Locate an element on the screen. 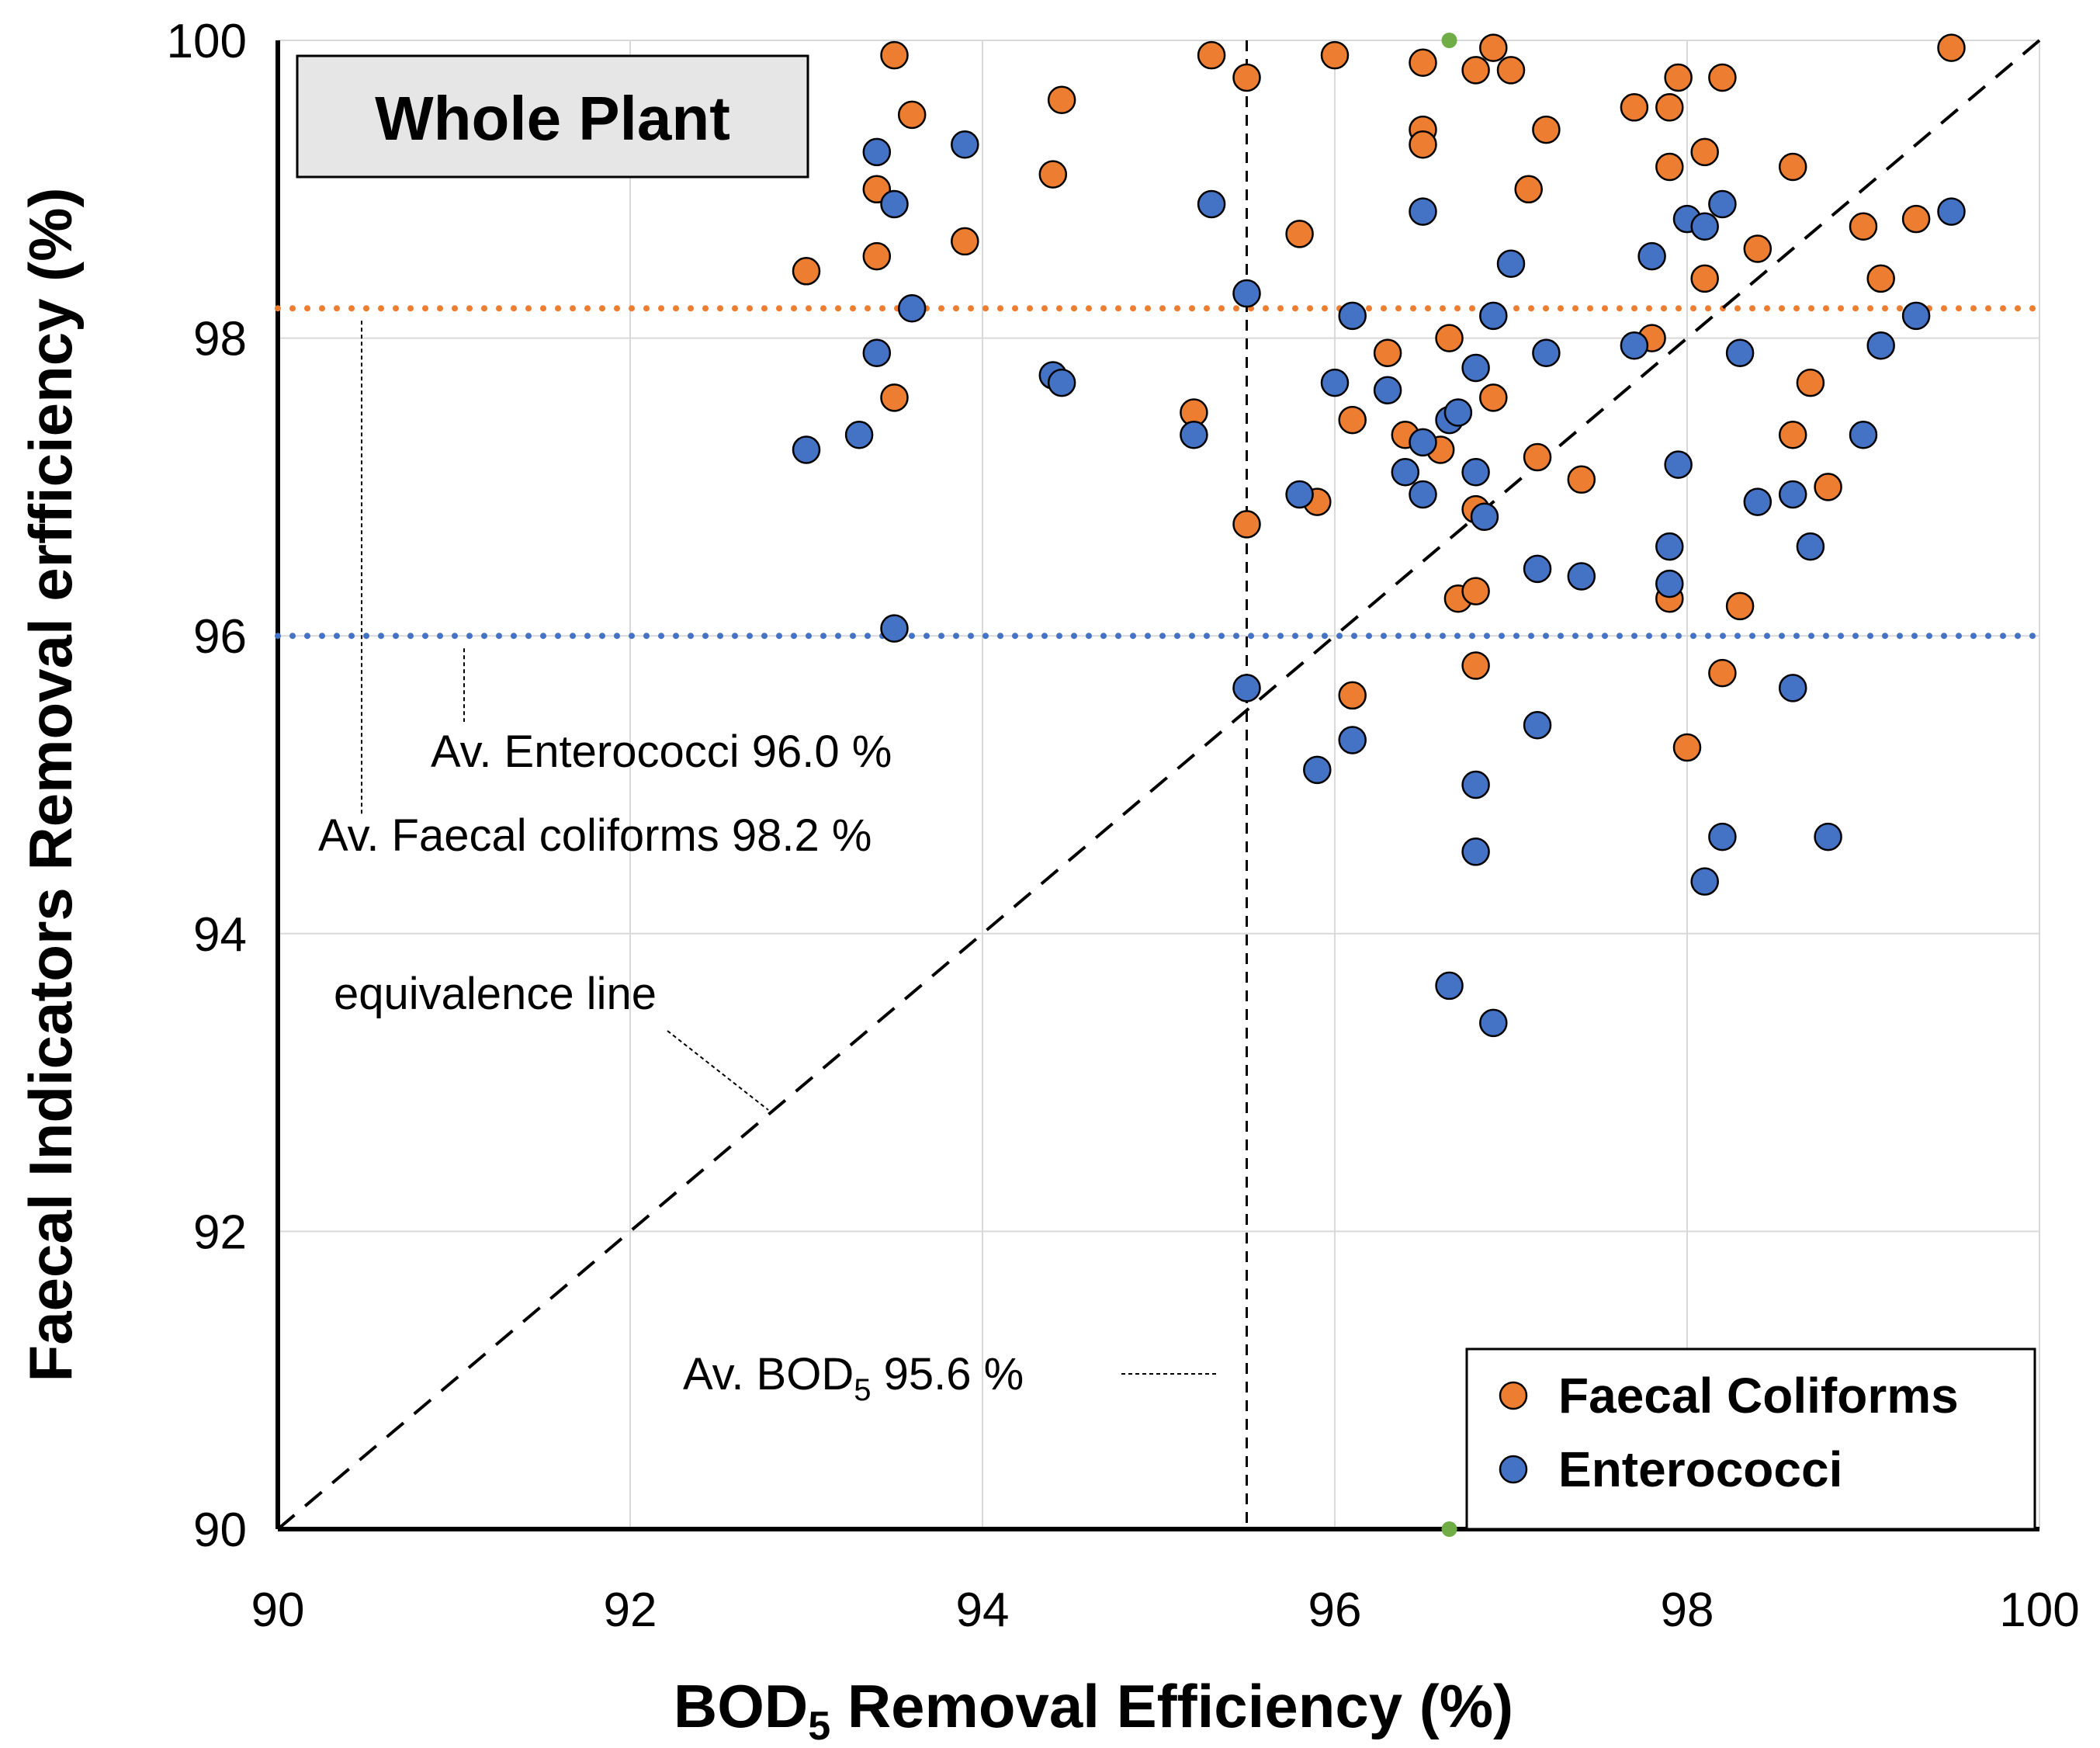 The image size is (2100, 1748). y-tick-label: 100 is located at coordinates (207, 41).